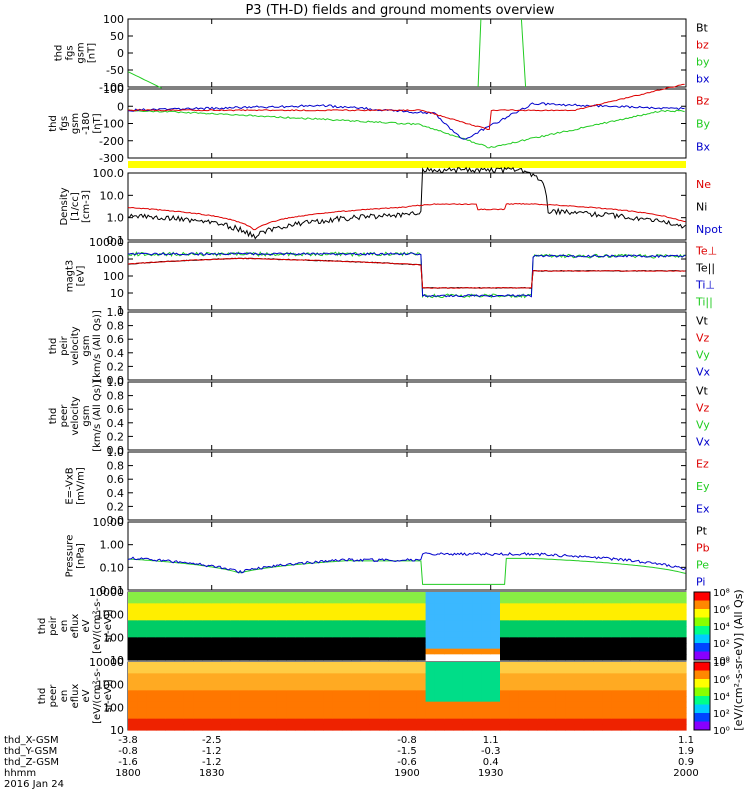 The width and height of the screenshot is (750, 800). Describe the element at coordinates (702, 391) in the screenshot. I see `legend-p6-vt: Vt` at that location.